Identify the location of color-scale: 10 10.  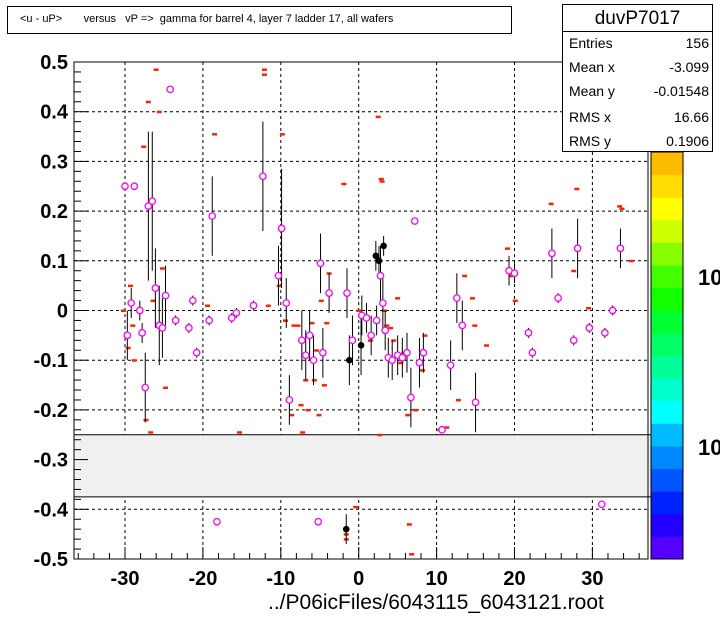
(685, 355).